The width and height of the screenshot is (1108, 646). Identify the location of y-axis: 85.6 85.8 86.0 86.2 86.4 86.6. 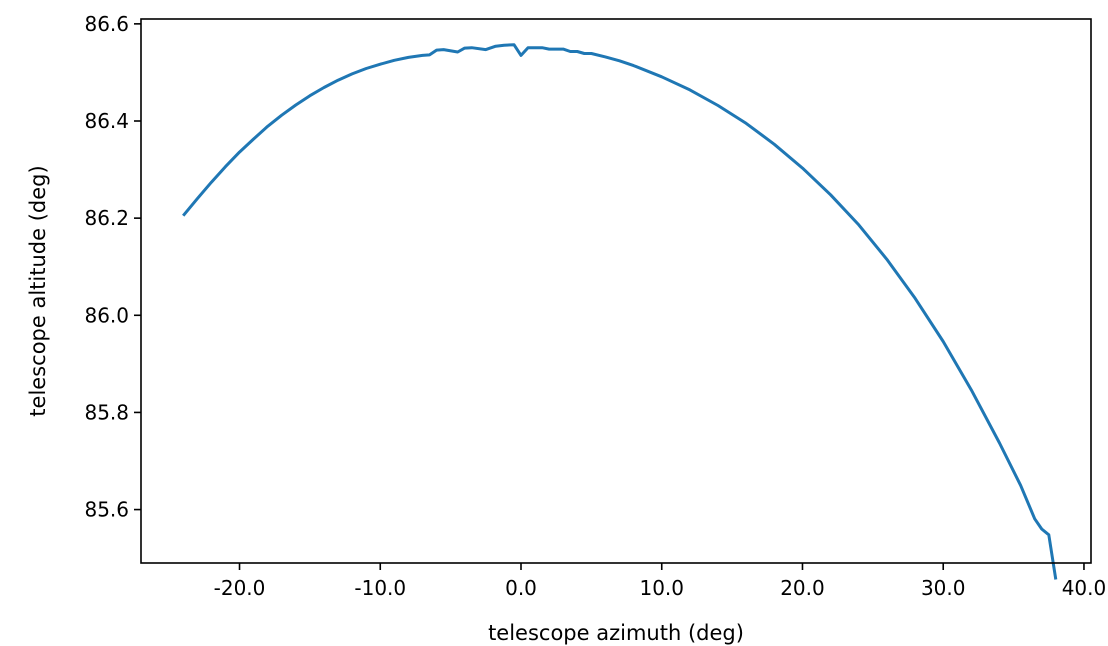
(112, 267).